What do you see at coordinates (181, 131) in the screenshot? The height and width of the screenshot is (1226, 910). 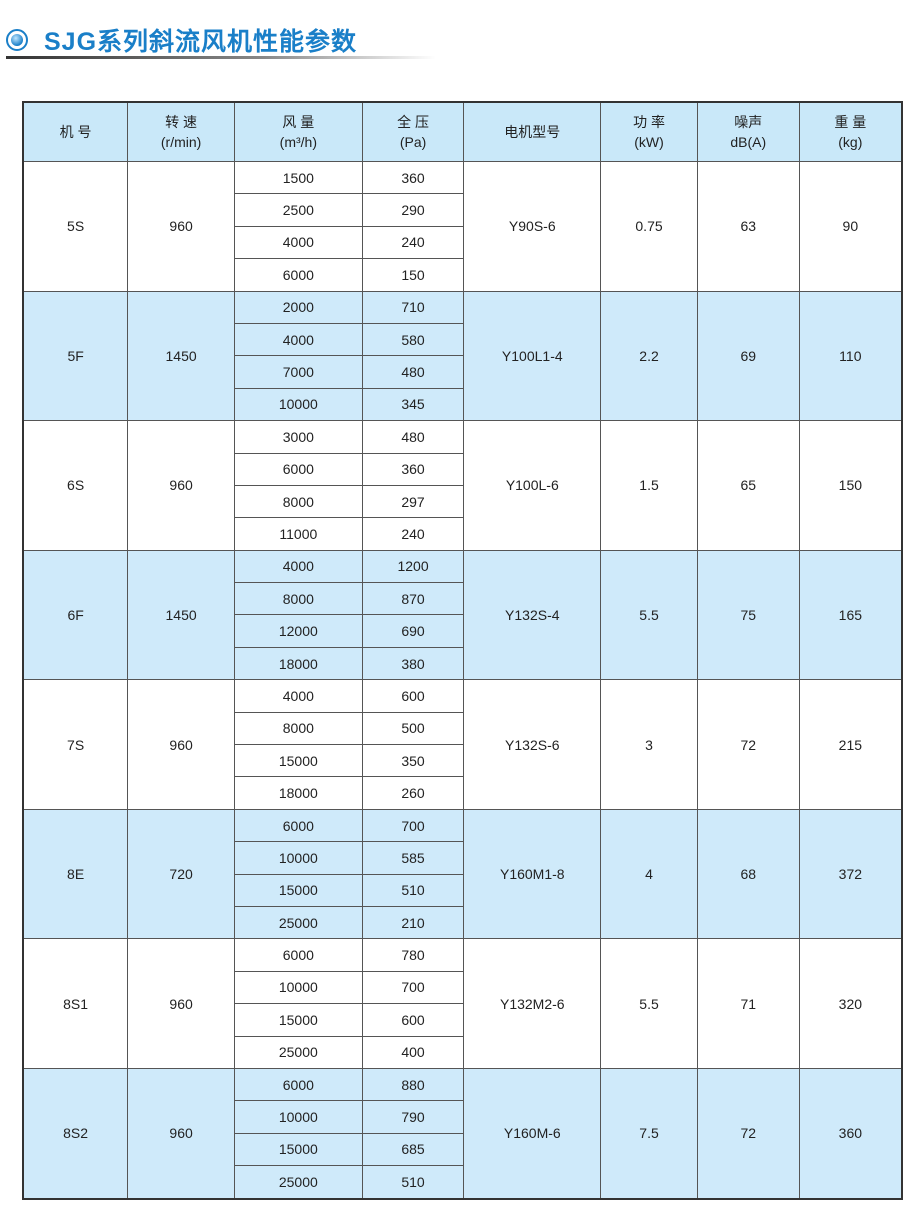 I see `header-speed: 转 速 (r/min)` at bounding box center [181, 131].